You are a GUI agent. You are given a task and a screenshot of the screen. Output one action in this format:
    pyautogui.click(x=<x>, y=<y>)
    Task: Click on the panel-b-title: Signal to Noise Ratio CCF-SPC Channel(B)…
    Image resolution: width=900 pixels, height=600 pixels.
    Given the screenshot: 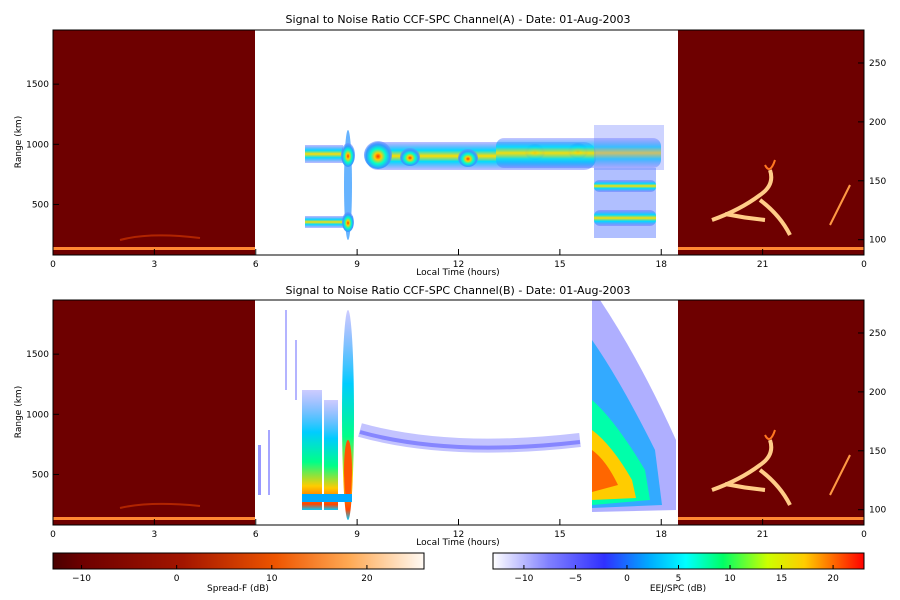 What is the action you would take?
    pyautogui.click(x=458, y=290)
    